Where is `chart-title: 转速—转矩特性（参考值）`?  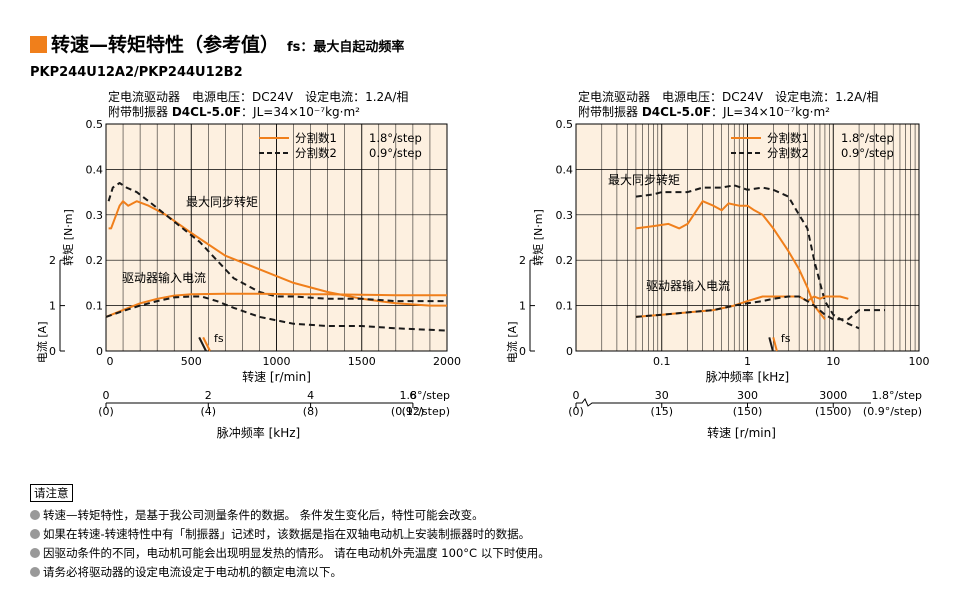
chart-title: 转速—转矩特性（参考值） is located at coordinates (165, 45).